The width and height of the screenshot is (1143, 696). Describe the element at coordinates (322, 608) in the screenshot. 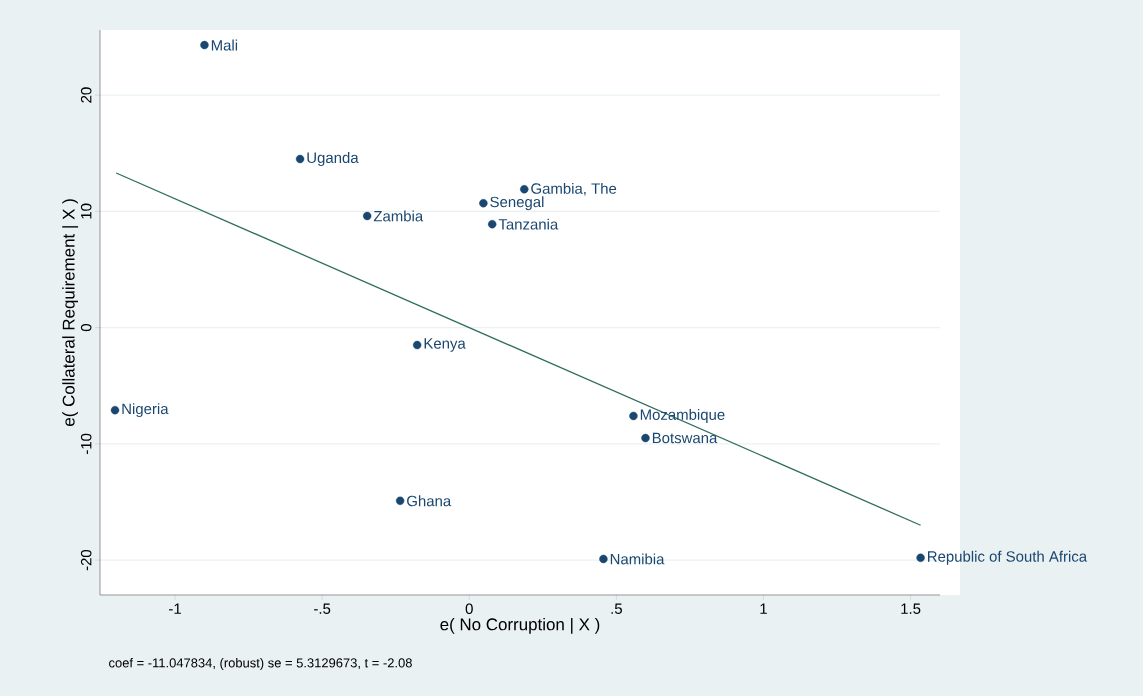

I see `x-tick-label: -.5` at that location.